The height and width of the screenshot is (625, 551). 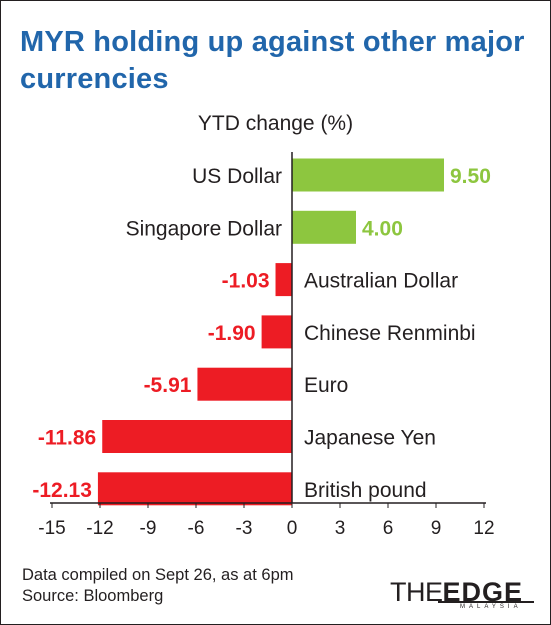 I want to click on x-tick-label: 3, so click(x=340, y=528).